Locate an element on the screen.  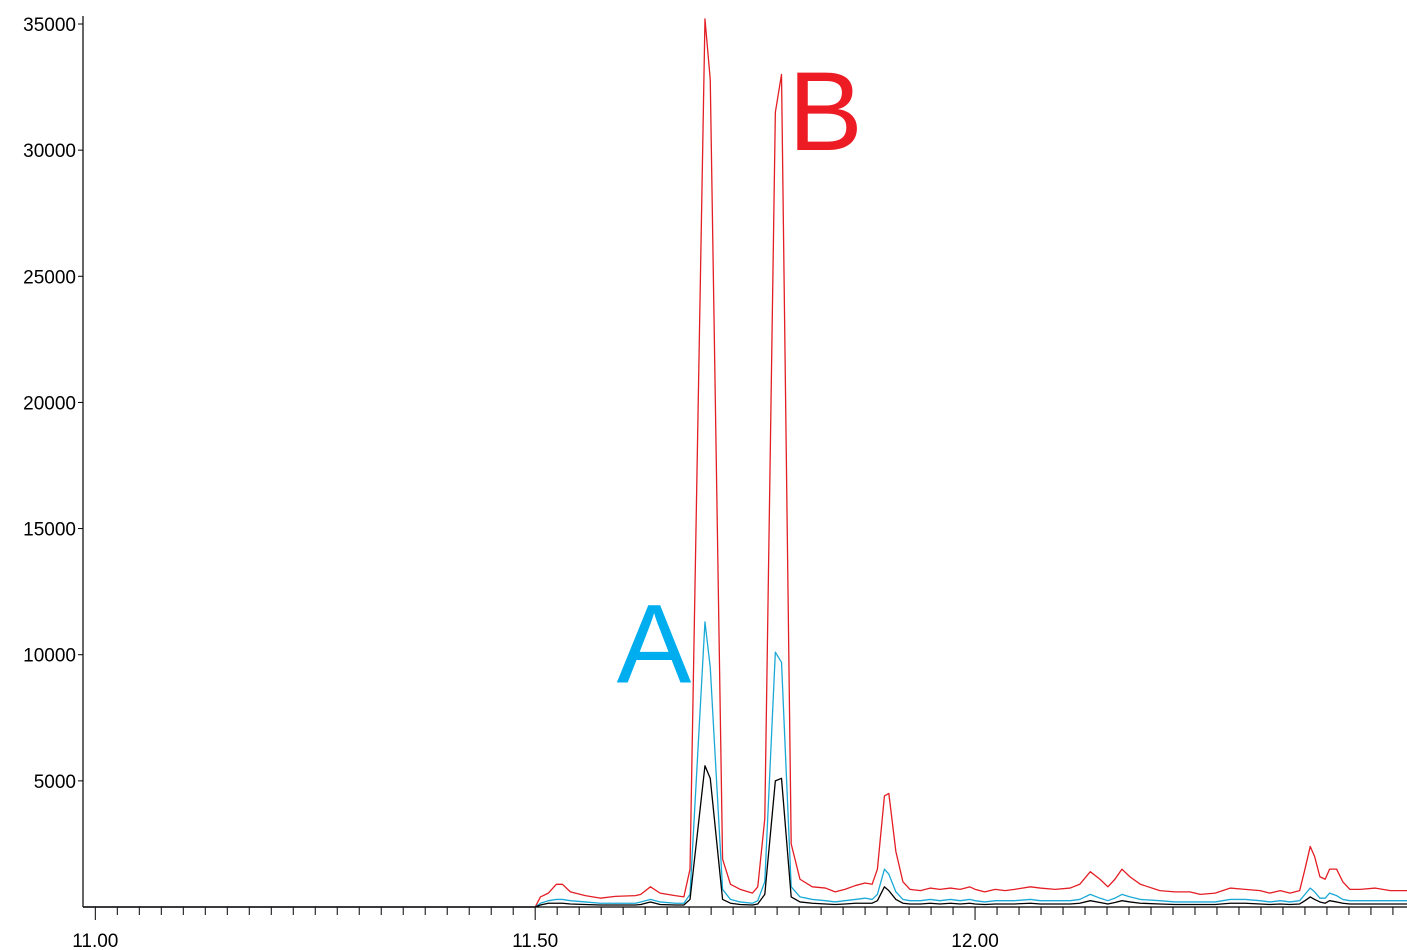
x-tick-label: 11.00 is located at coordinates (95, 940).